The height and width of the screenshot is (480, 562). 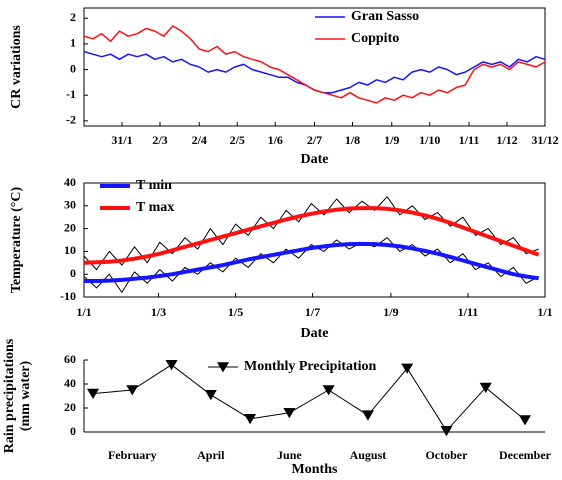 I want to click on x-tick-label: 1/8, so click(x=352, y=140).